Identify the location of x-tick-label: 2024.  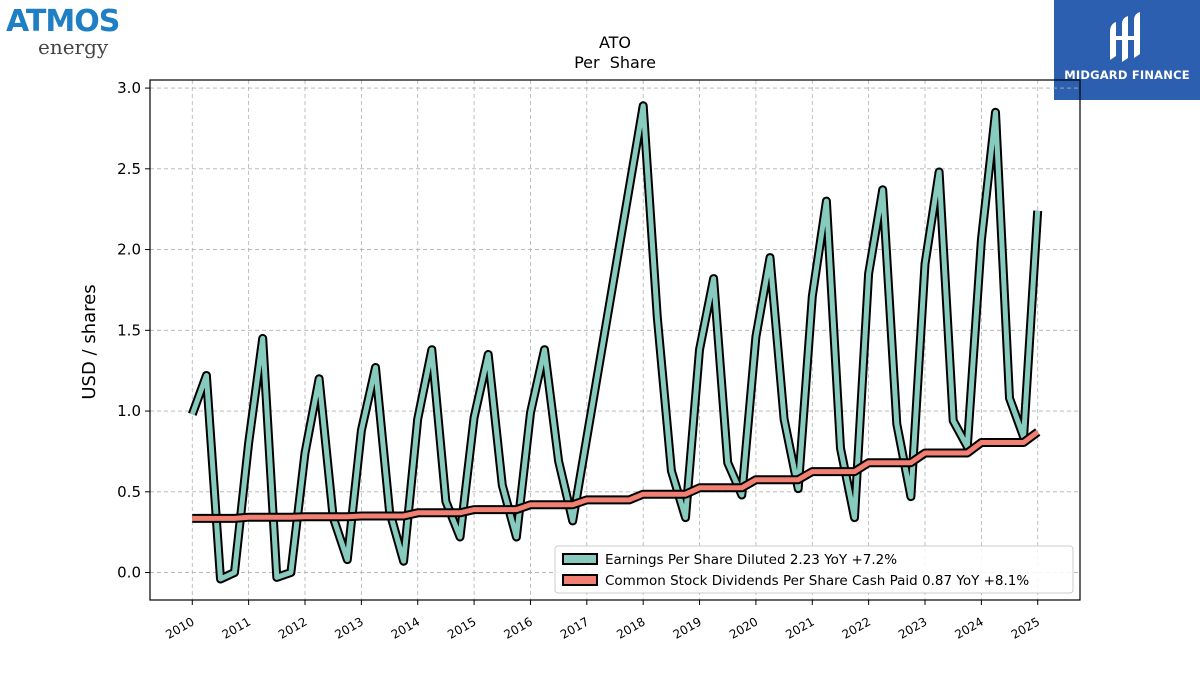
(968, 627).